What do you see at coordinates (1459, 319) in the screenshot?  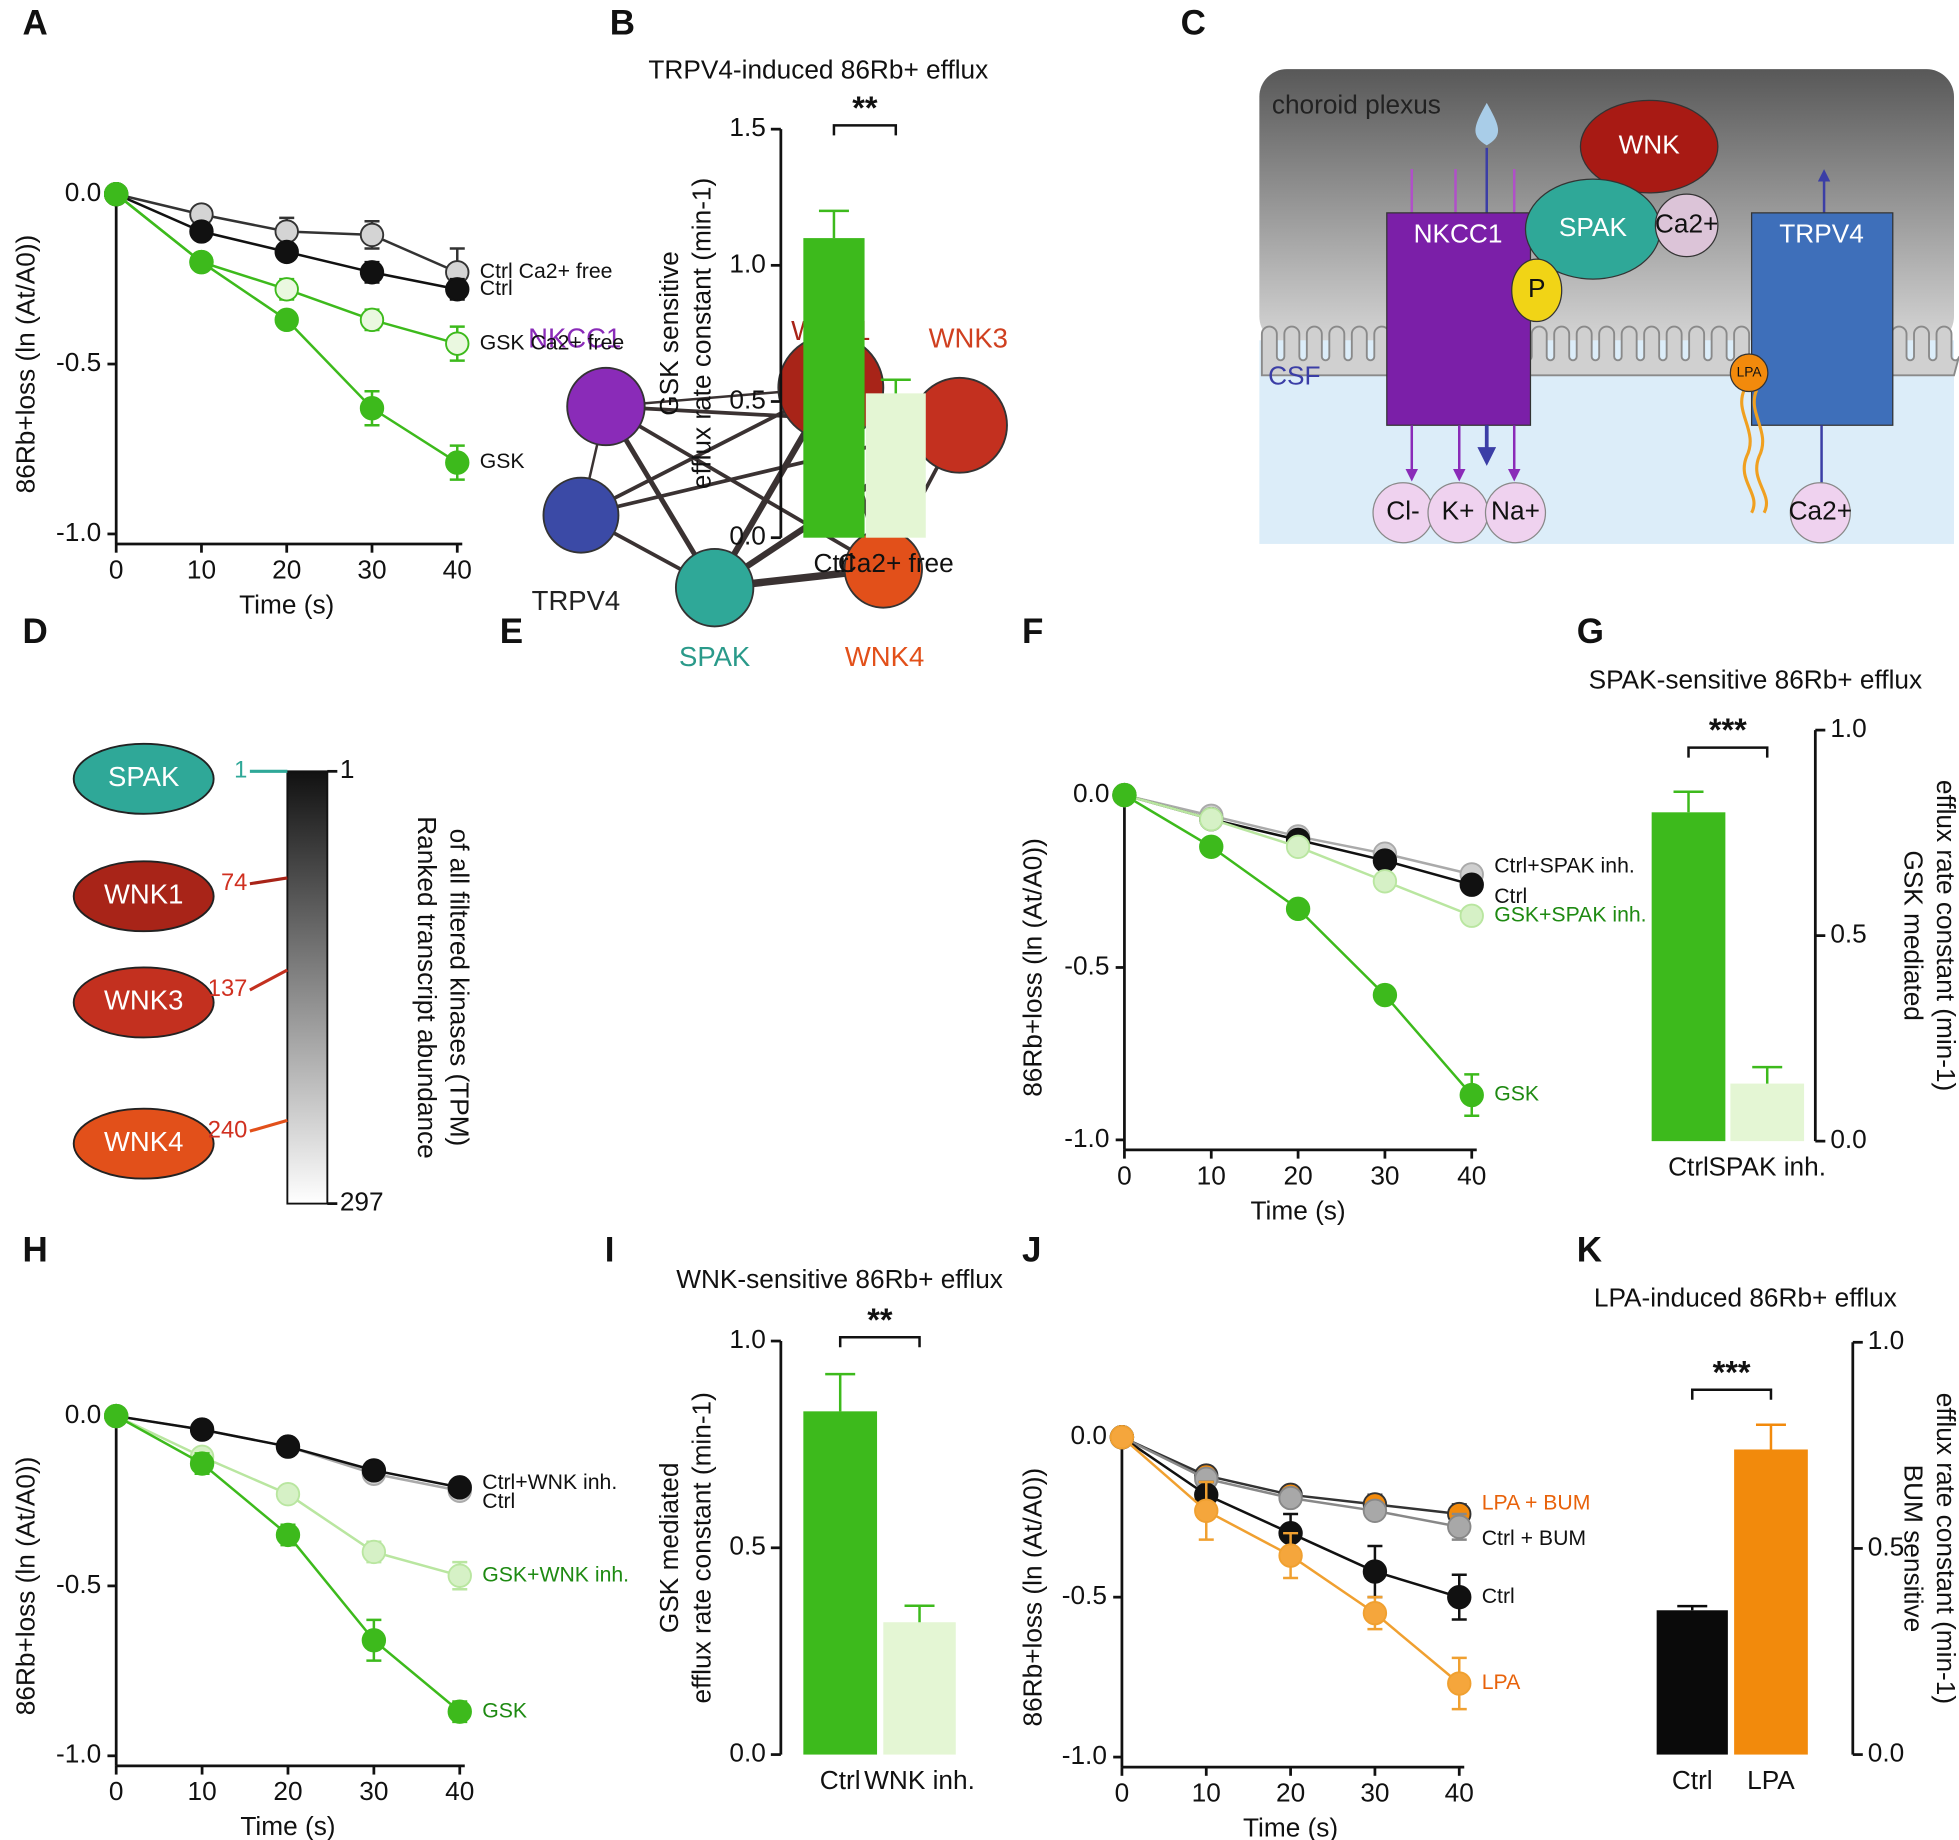 I see `nkcc1` at bounding box center [1459, 319].